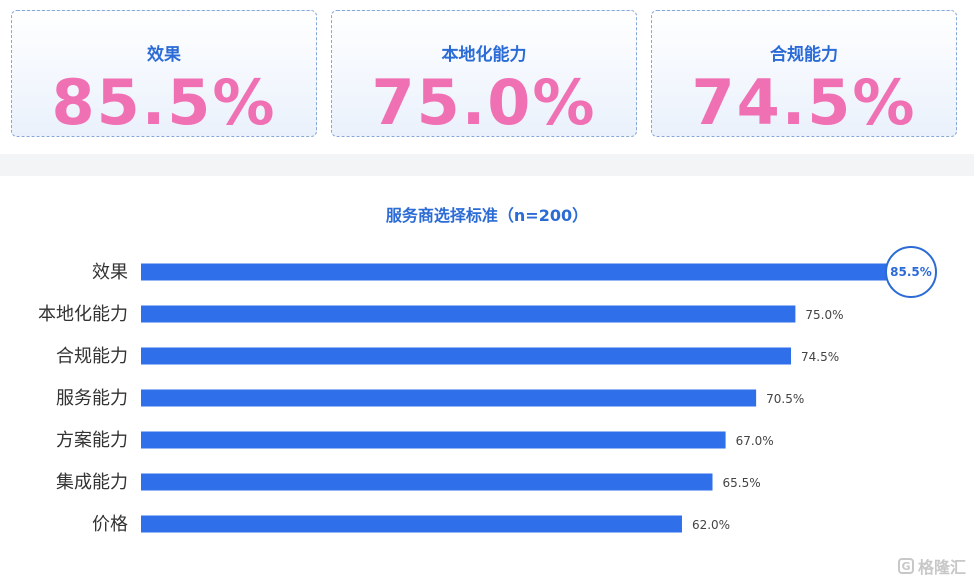  Describe the element at coordinates (755, 441) in the screenshot. I see `data-label: 67.0%` at that location.